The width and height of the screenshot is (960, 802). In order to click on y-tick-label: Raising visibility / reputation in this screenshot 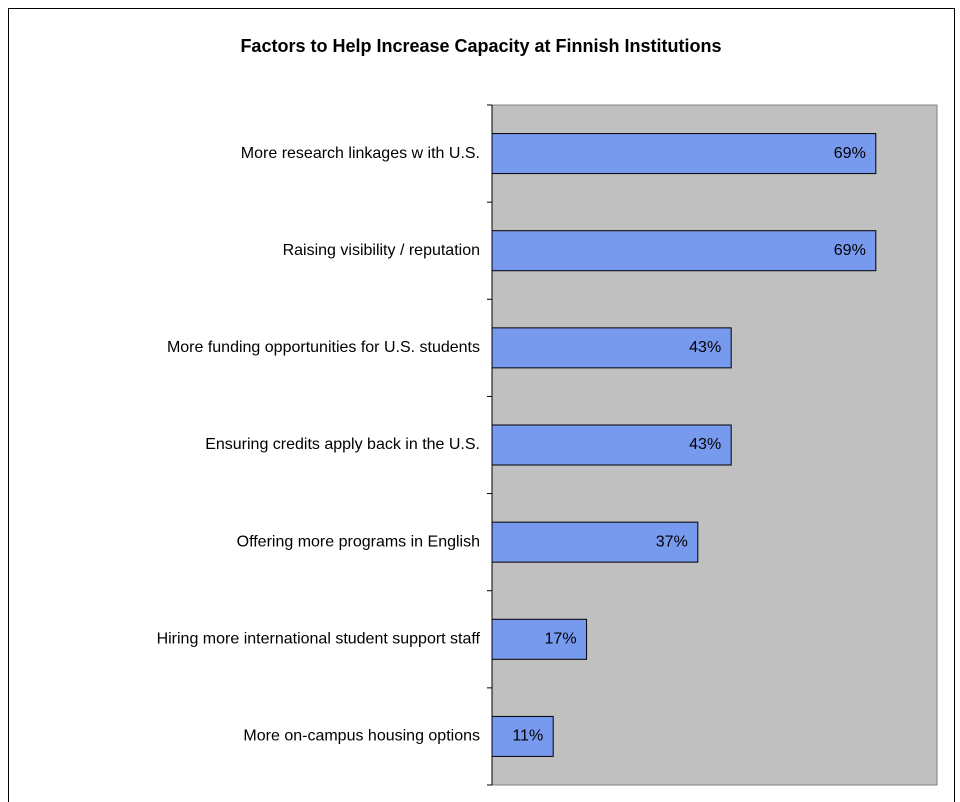, I will do `click(381, 250)`.